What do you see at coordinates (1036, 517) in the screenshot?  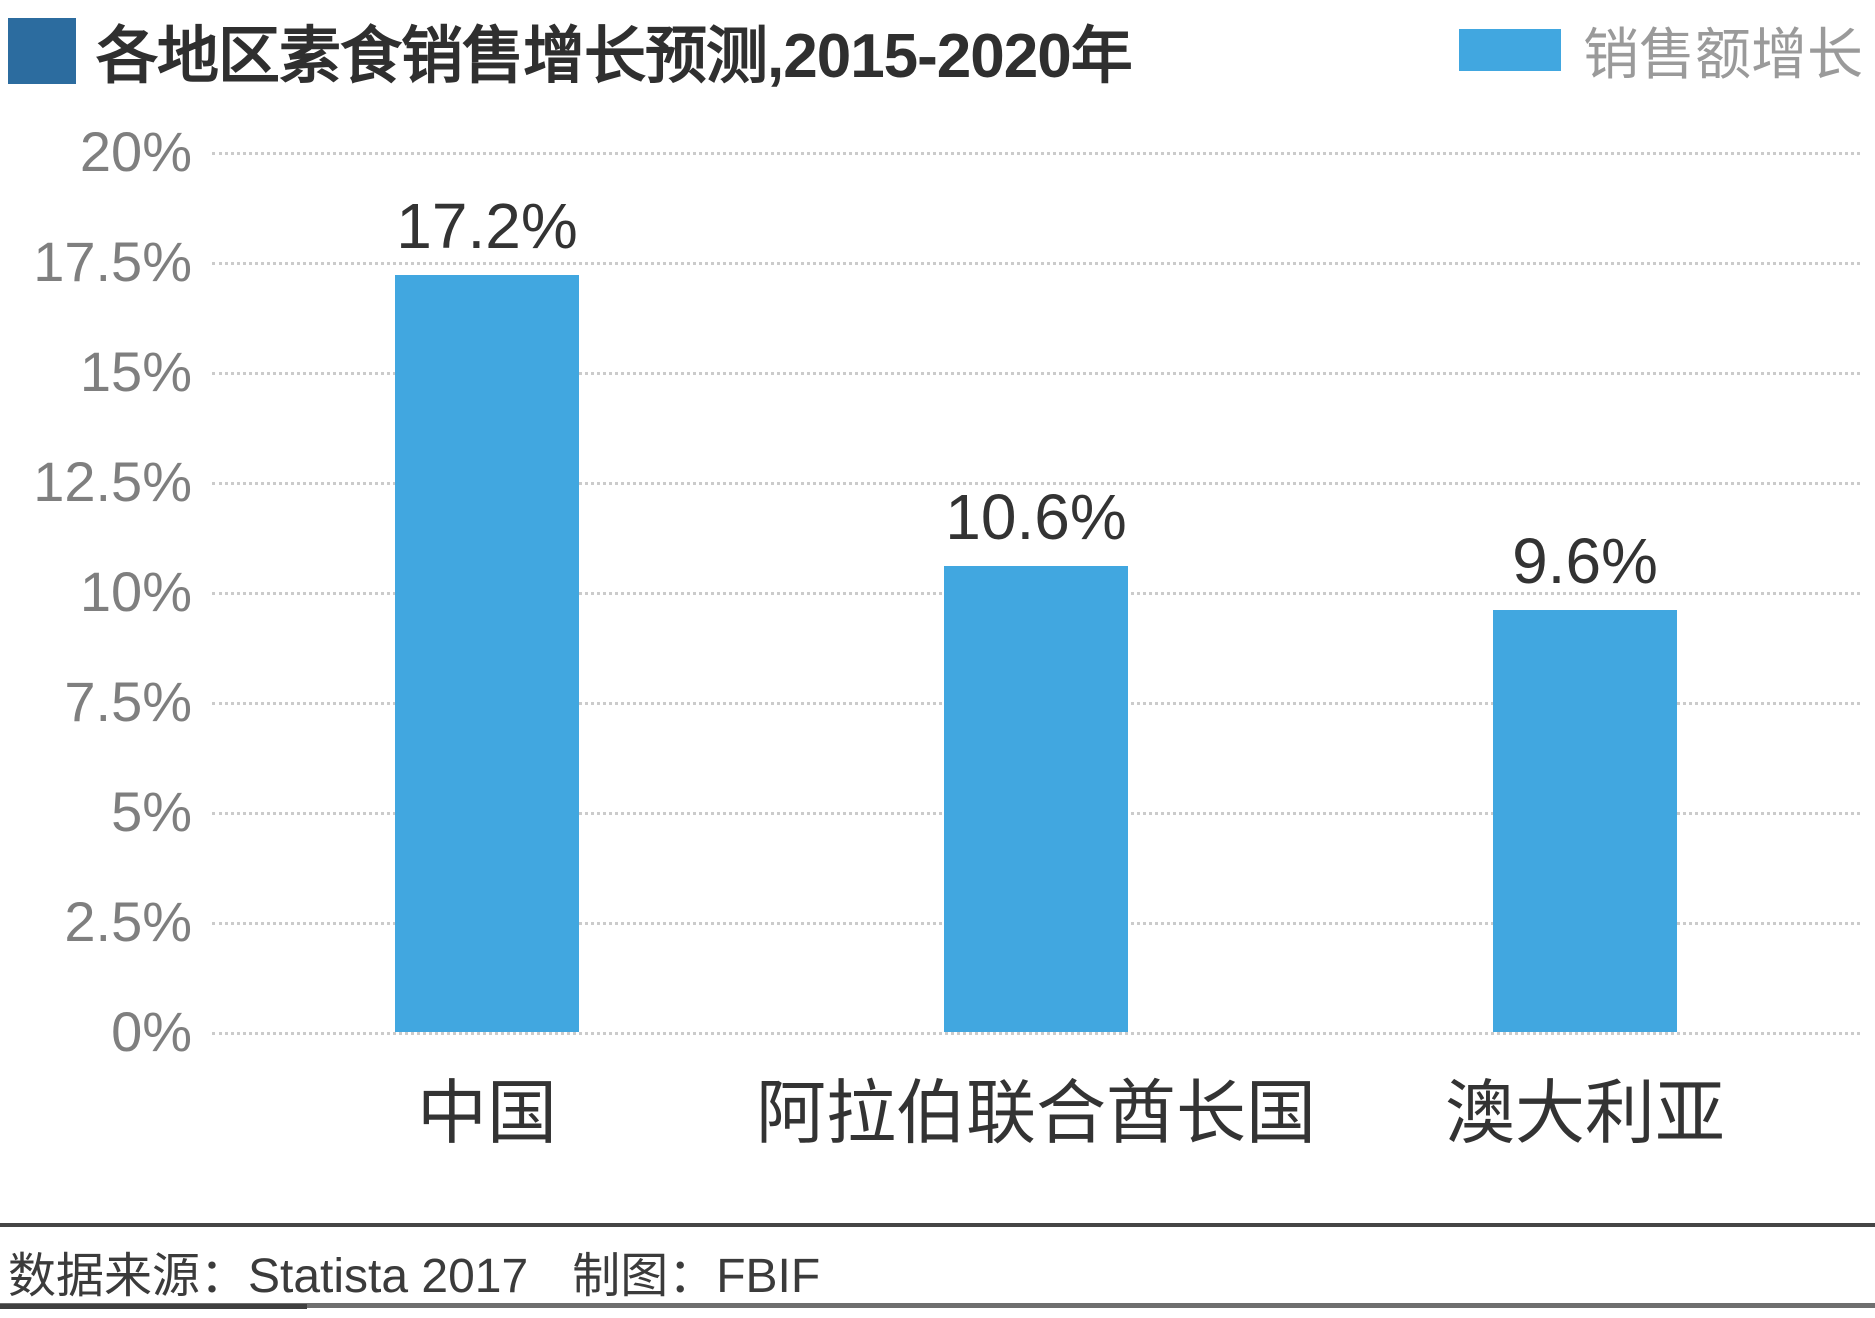 I see `bar-value-label: 10.6%` at bounding box center [1036, 517].